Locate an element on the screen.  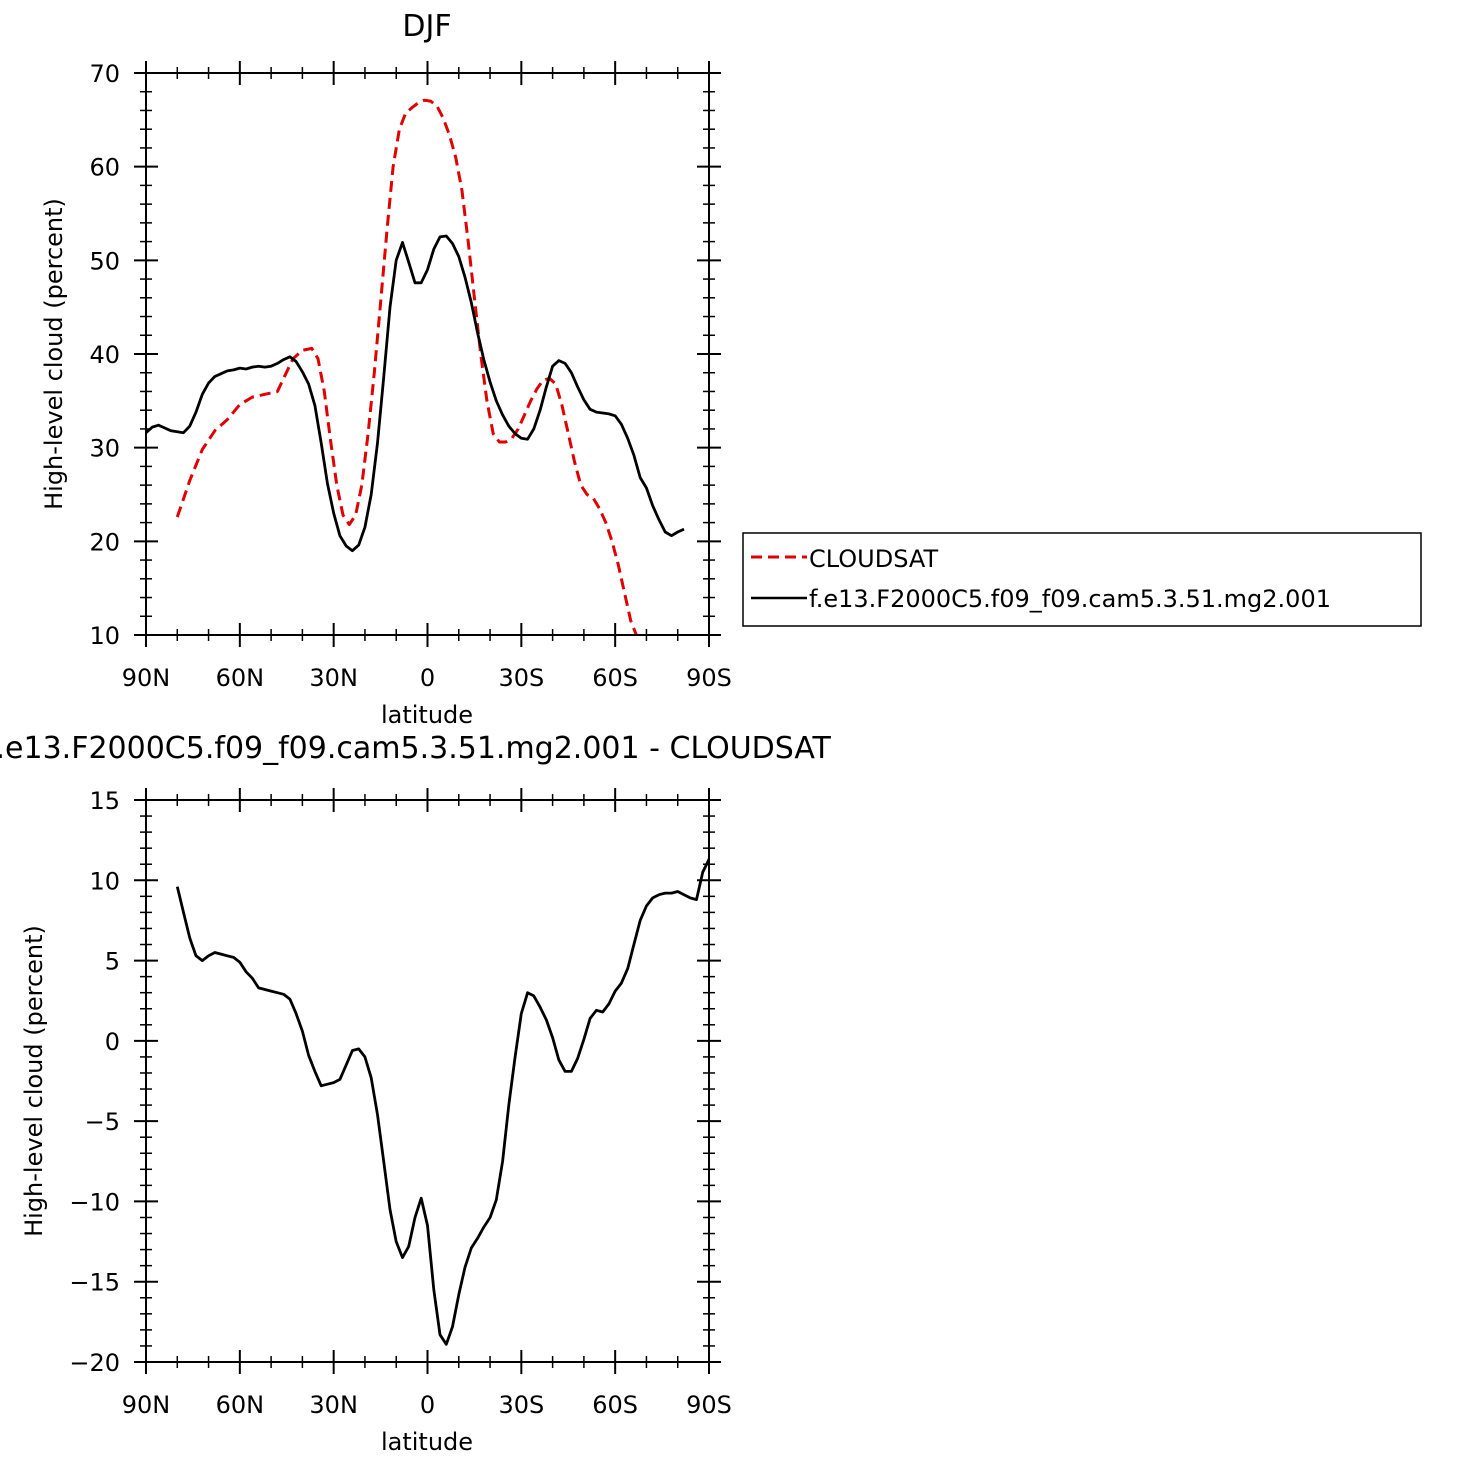
top-x-tick-label: 90N is located at coordinates (146, 678).